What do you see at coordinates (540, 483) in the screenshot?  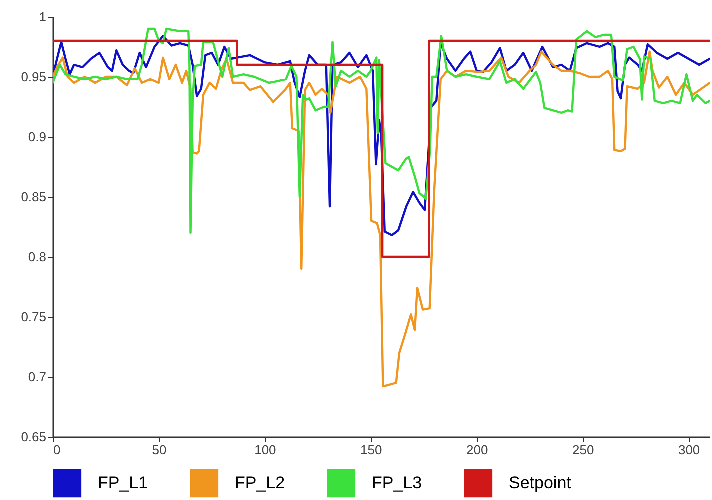 I see `legend-label: Setpoint` at bounding box center [540, 483].